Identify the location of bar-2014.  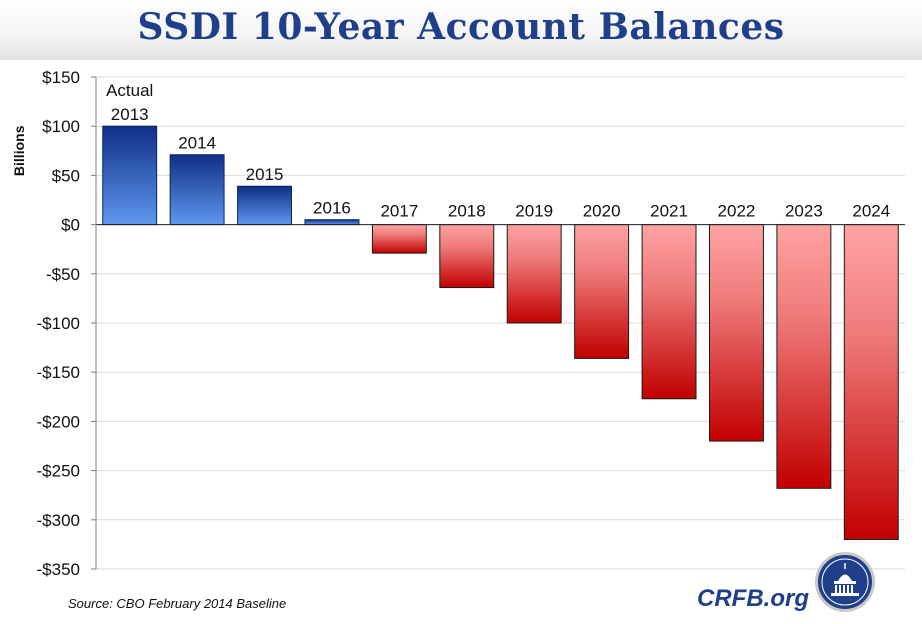
(197, 190).